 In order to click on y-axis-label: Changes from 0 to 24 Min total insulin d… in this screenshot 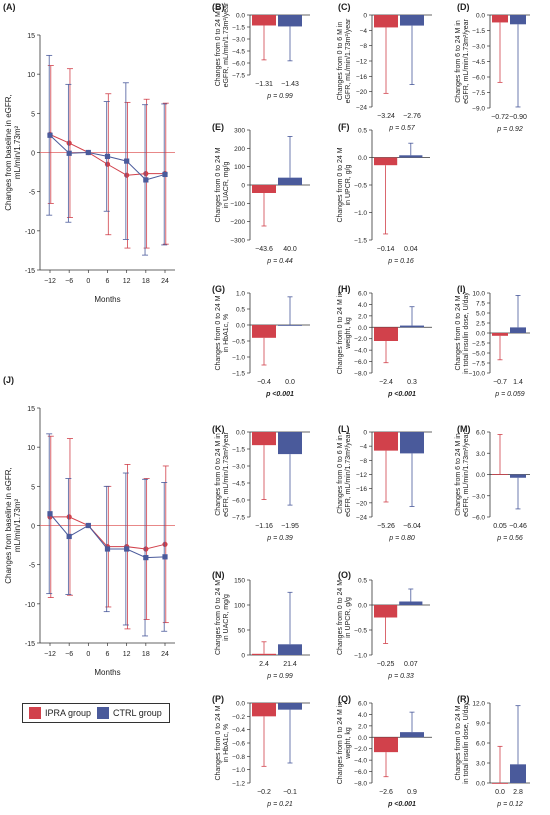, I will do `click(462, 333)`.